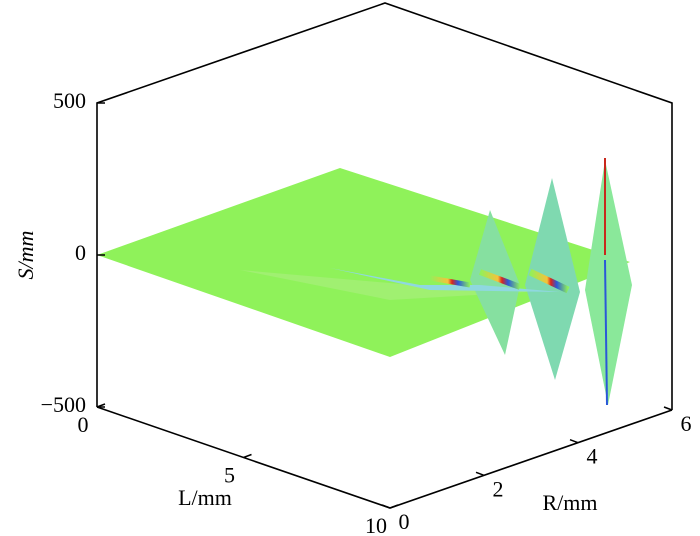 This screenshot has height=536, width=700. I want to click on y-tick-label: 0, so click(404, 521).